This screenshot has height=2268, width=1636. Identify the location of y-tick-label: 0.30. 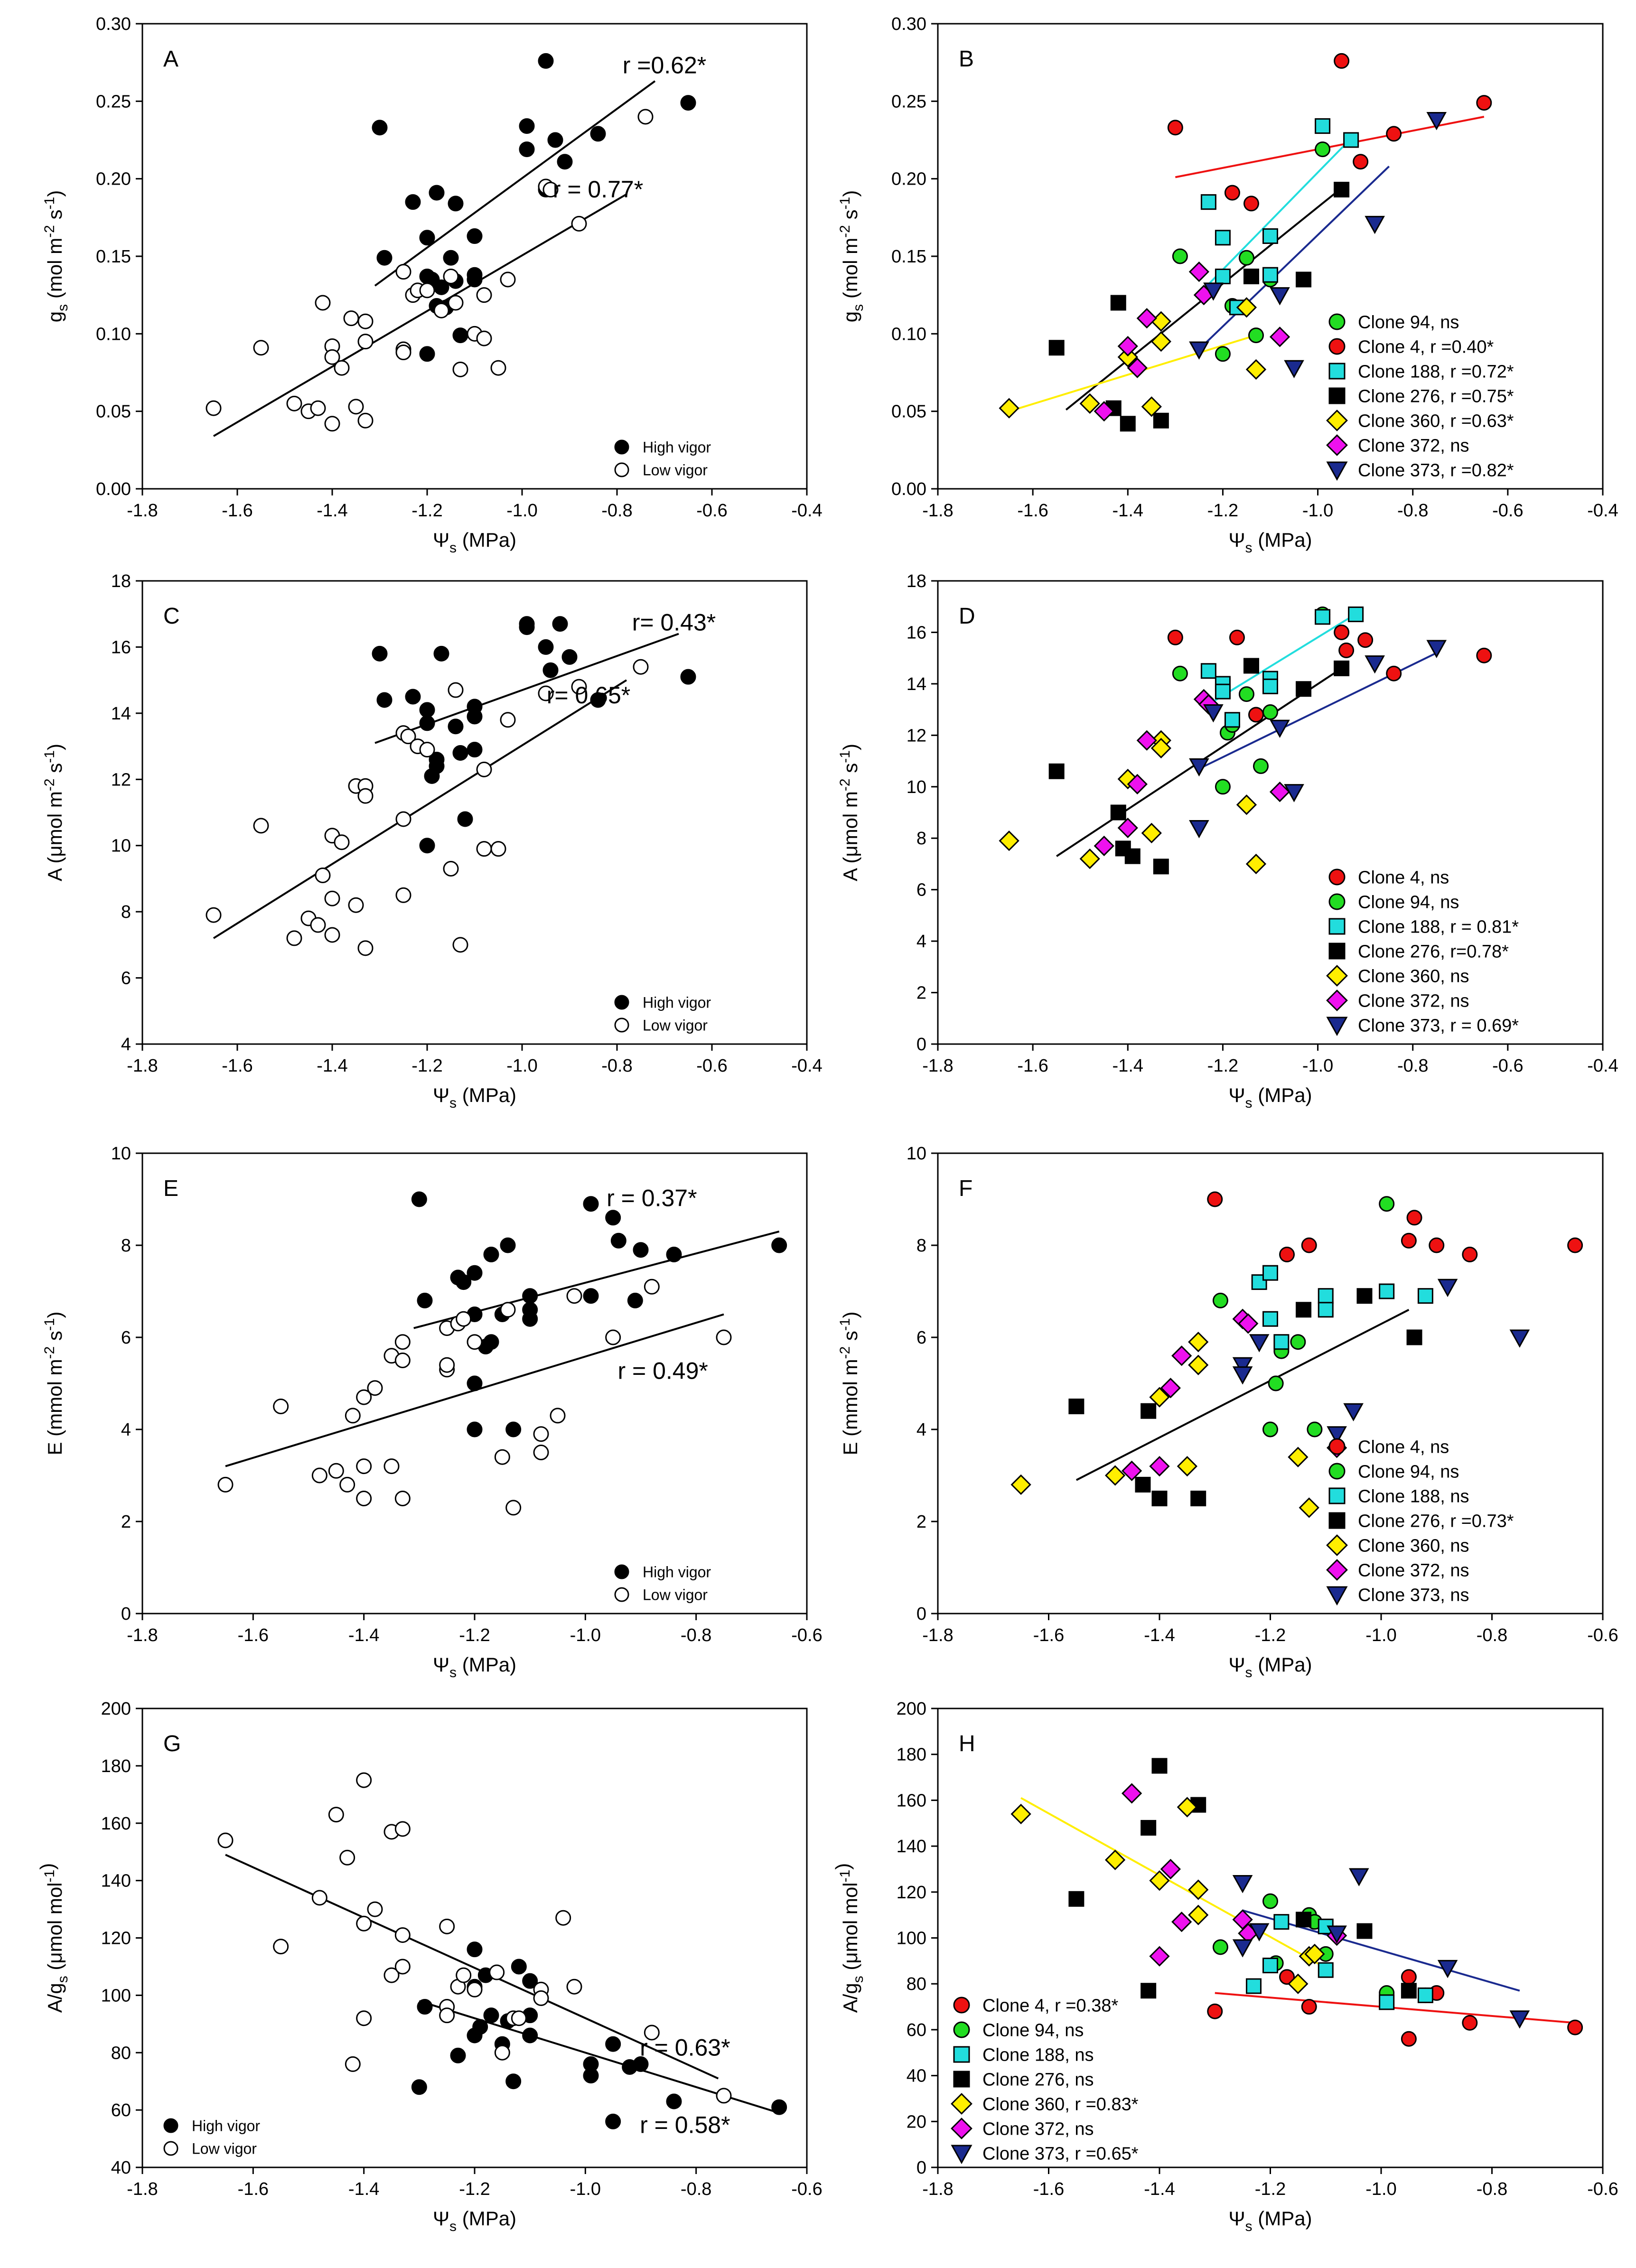
(113, 24).